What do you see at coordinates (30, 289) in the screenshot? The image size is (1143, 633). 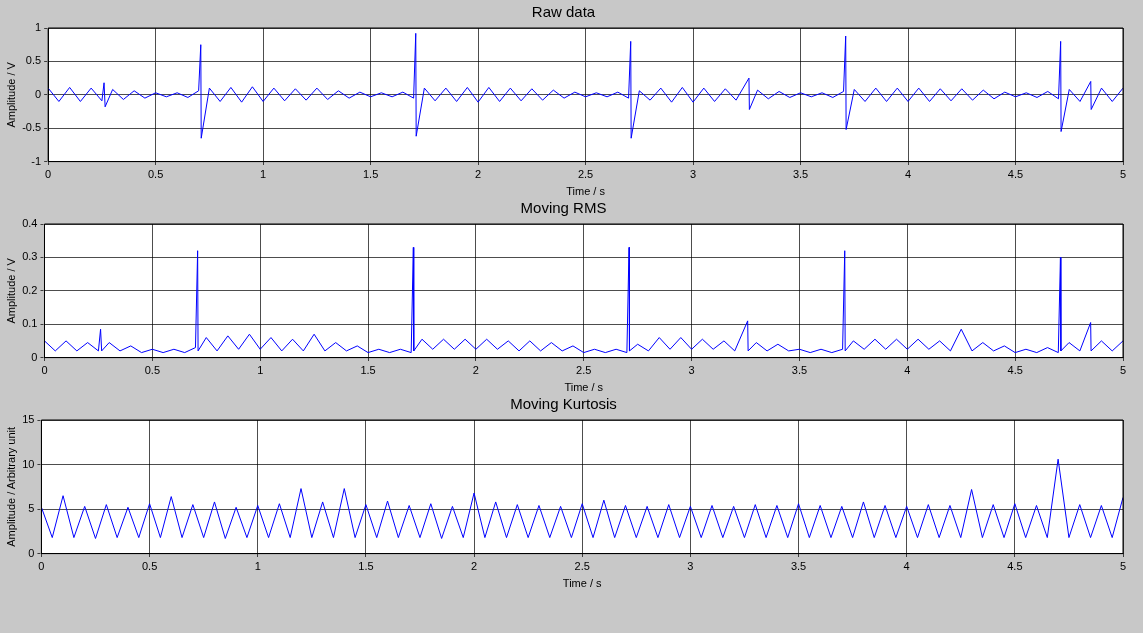 I see `y-tick-label: 0.2` at bounding box center [30, 289].